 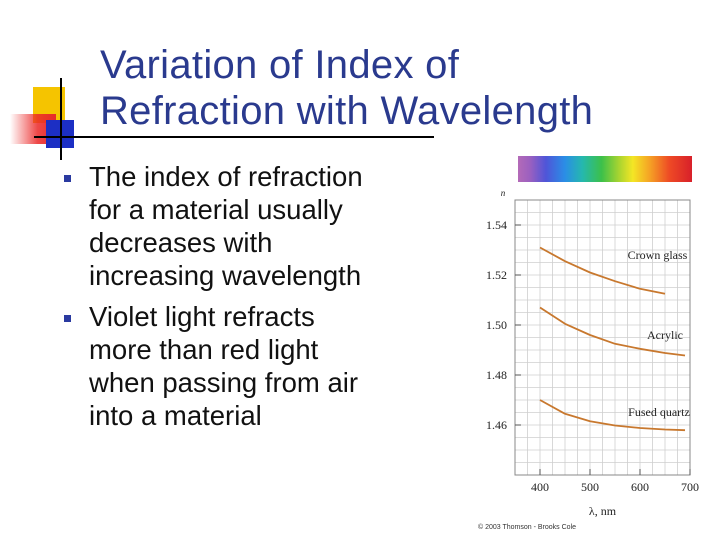 I want to click on x-axis-label: λ, nm, so click(x=603, y=511).